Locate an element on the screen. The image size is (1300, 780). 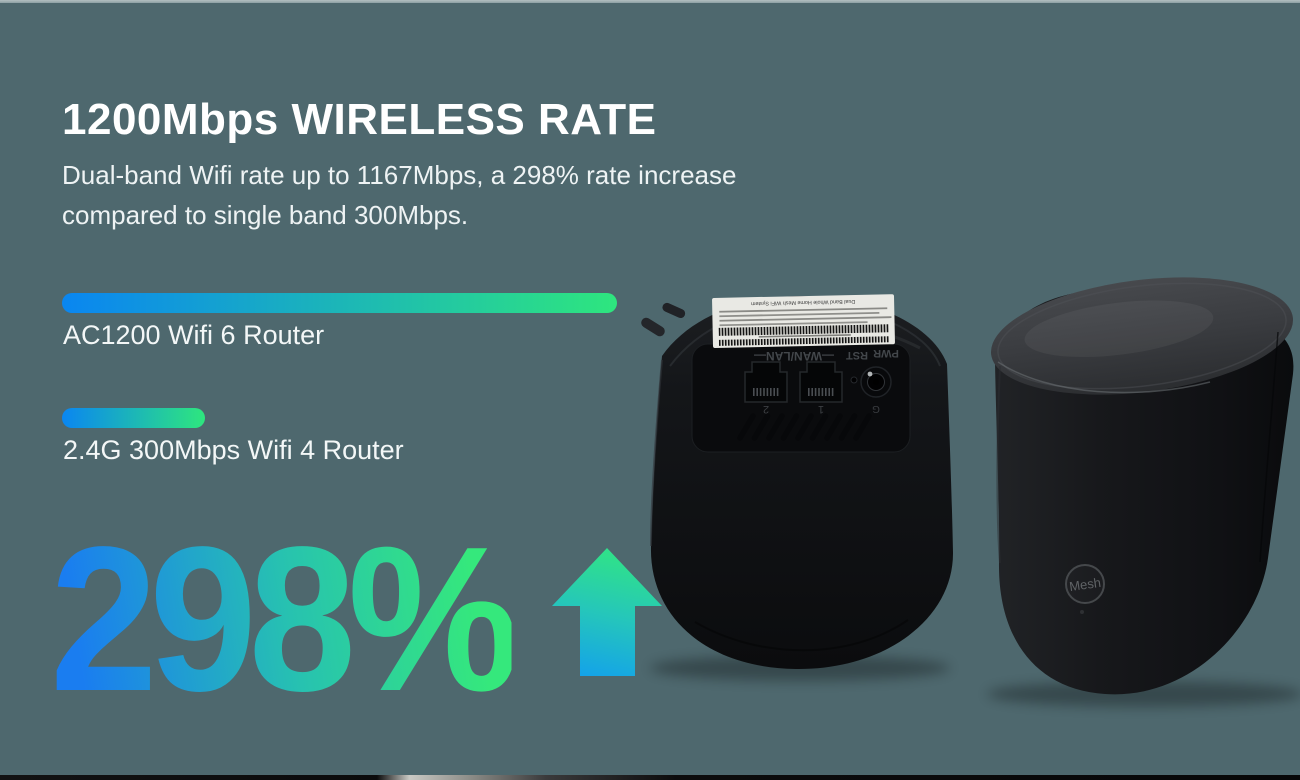
subtitle-line-2: compared to single band 300Mbps. is located at coordinates (265, 215).